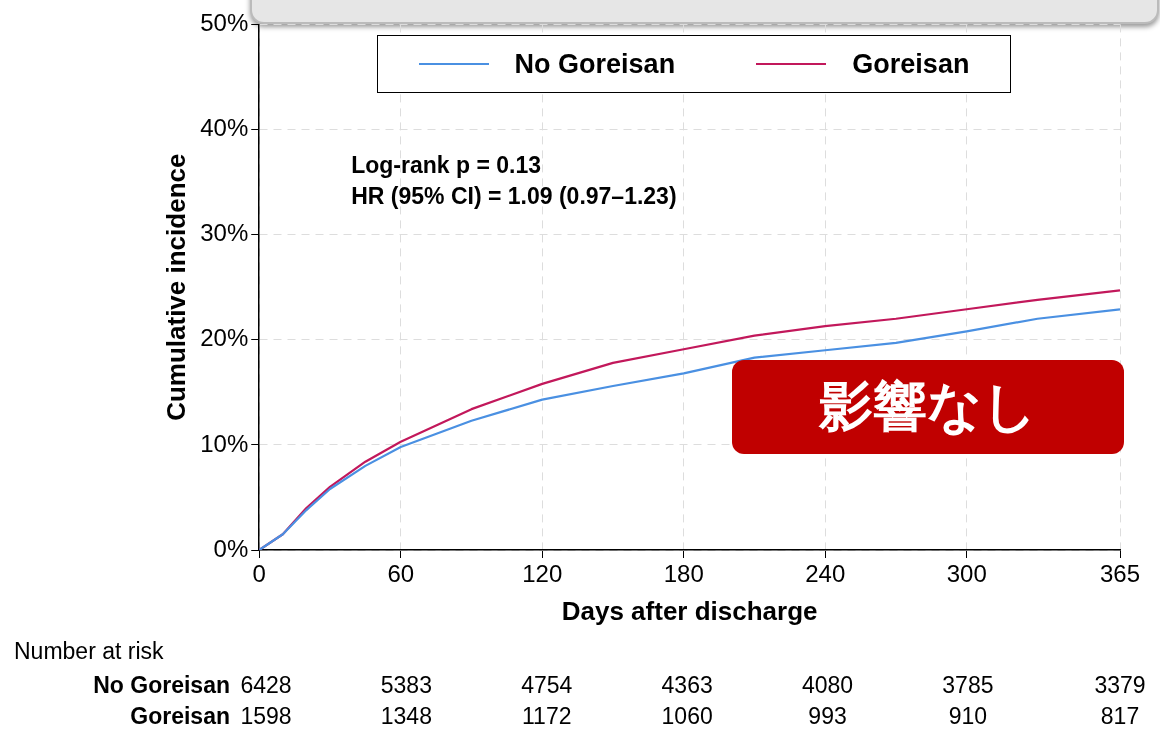 The width and height of the screenshot is (1160, 730). I want to click on text: 817, so click(1120, 716).